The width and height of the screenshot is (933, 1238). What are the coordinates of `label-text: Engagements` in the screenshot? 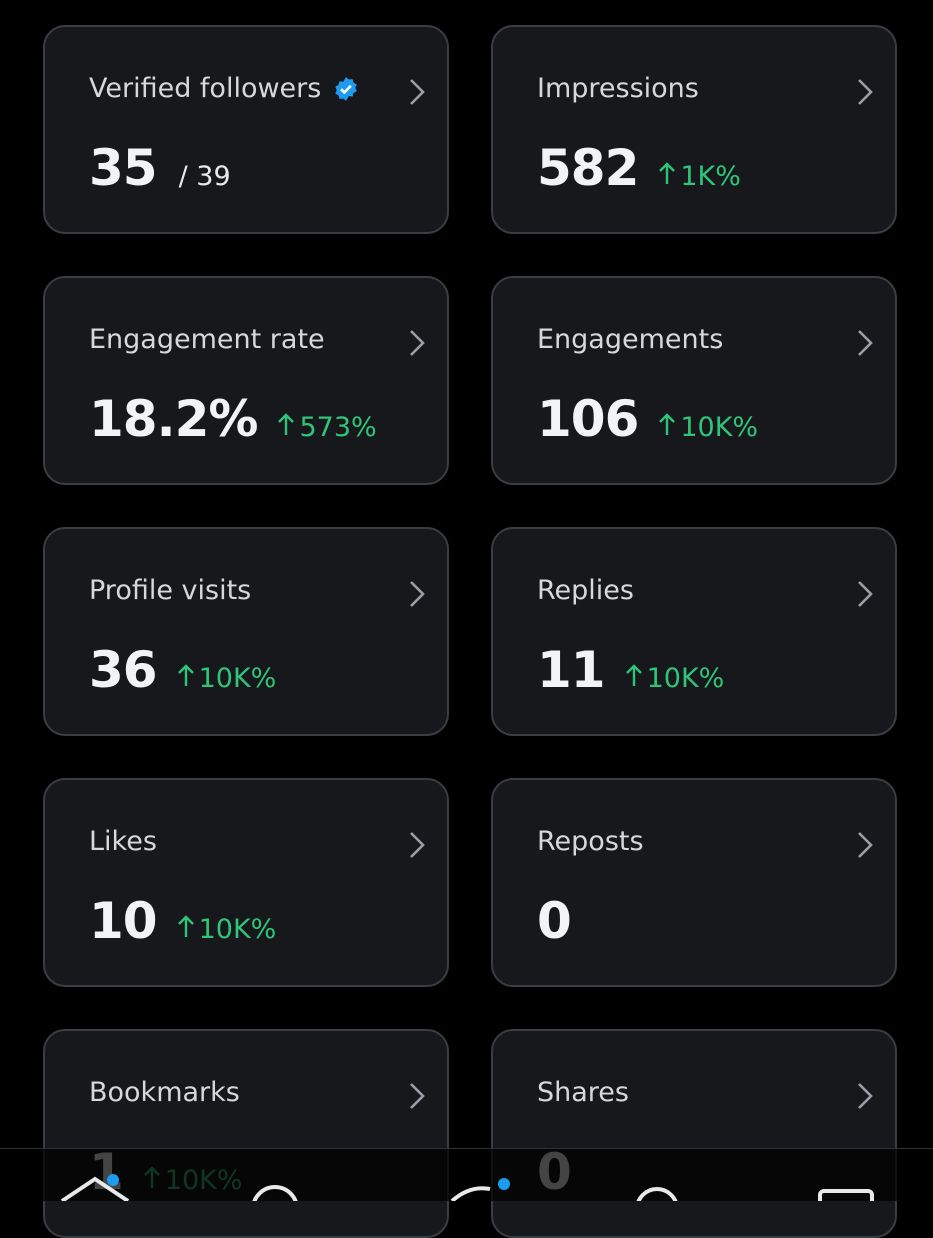 It's located at (630, 339).